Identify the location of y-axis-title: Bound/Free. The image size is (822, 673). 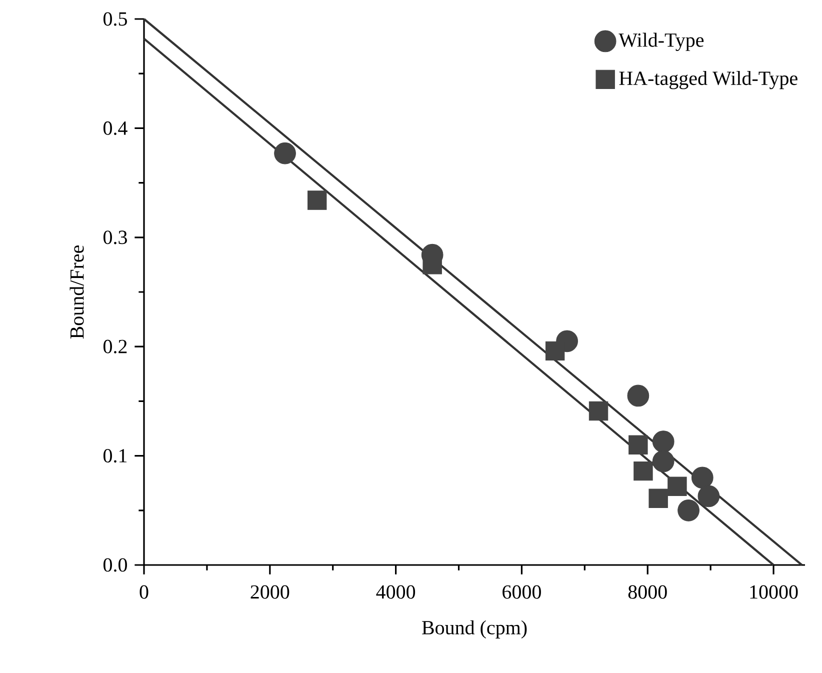
(77, 292).